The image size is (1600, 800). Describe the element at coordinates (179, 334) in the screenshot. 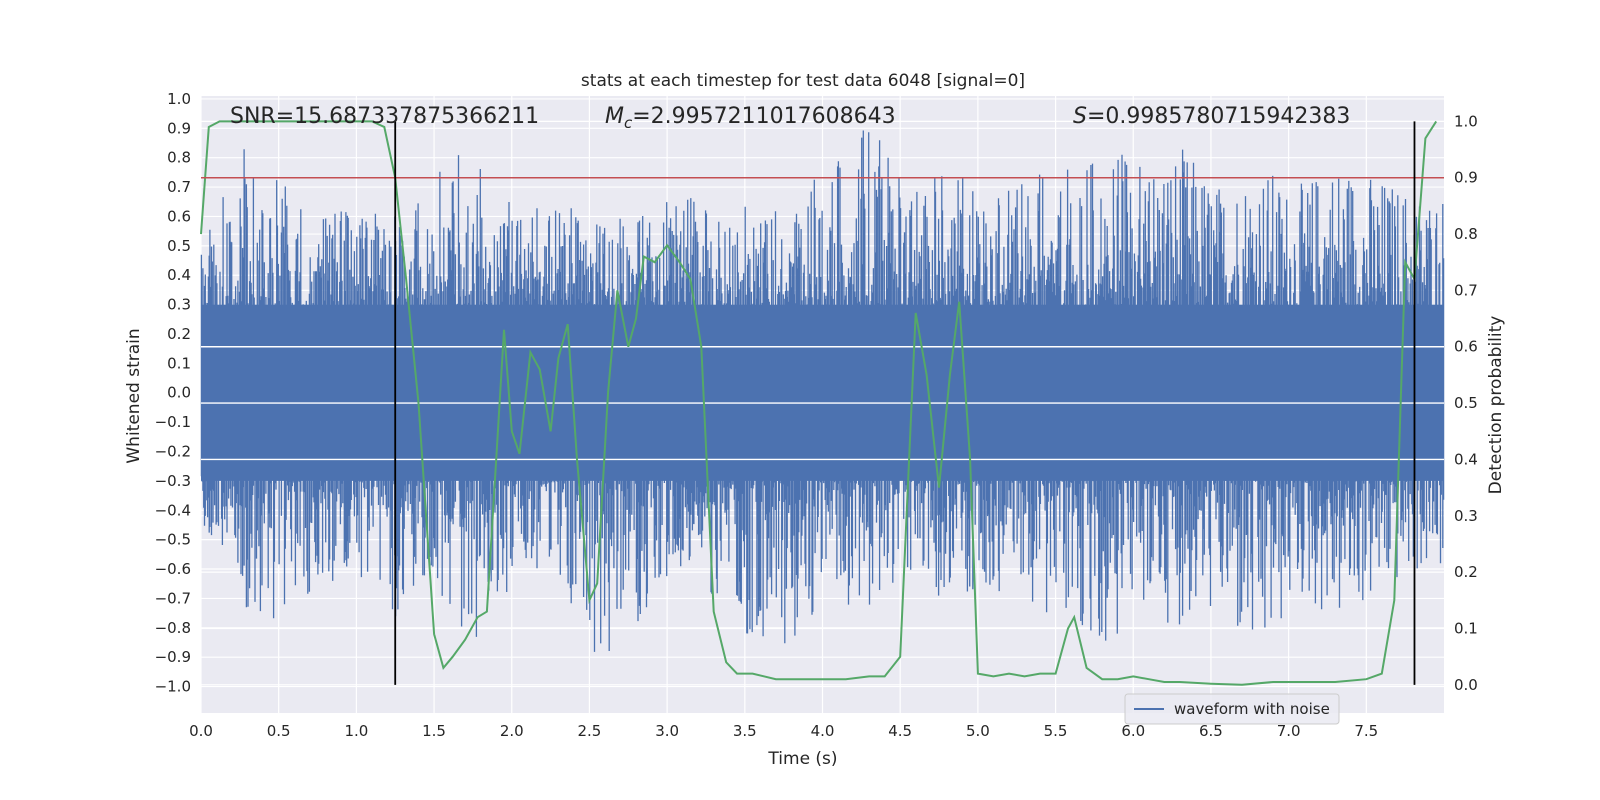

I see `y-tick-label-left: 0.2` at that location.